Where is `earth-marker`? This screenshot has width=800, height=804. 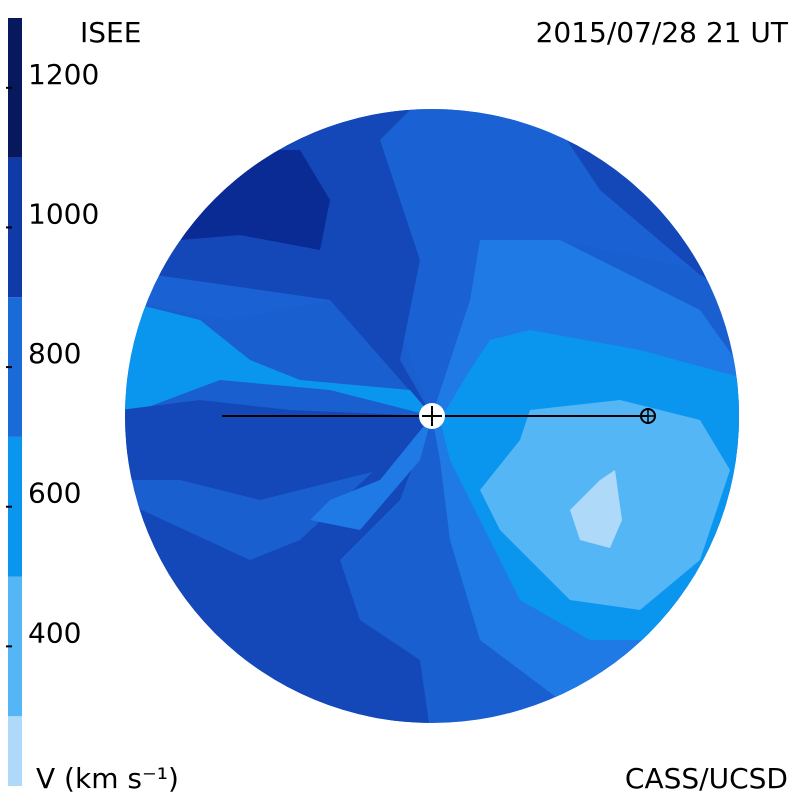
earth-marker is located at coordinates (648, 416).